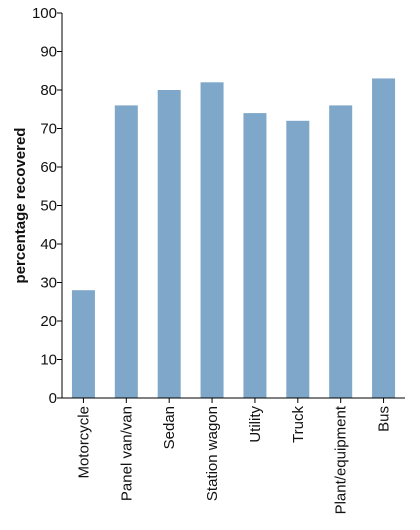 This screenshot has height=530, width=420. Describe the element at coordinates (169, 244) in the screenshot. I see `bar-sedan` at that location.